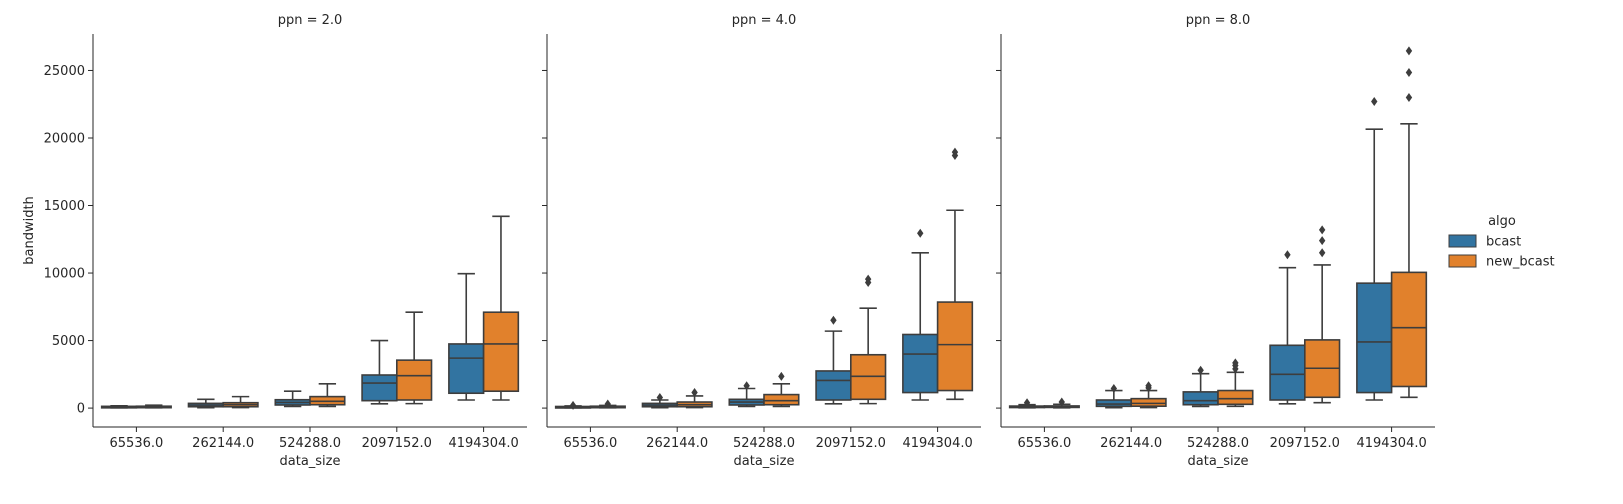 The height and width of the screenshot is (504, 1623). Describe the element at coordinates (64, 274) in the screenshot. I see `y-tick-label: 10000` at that location.